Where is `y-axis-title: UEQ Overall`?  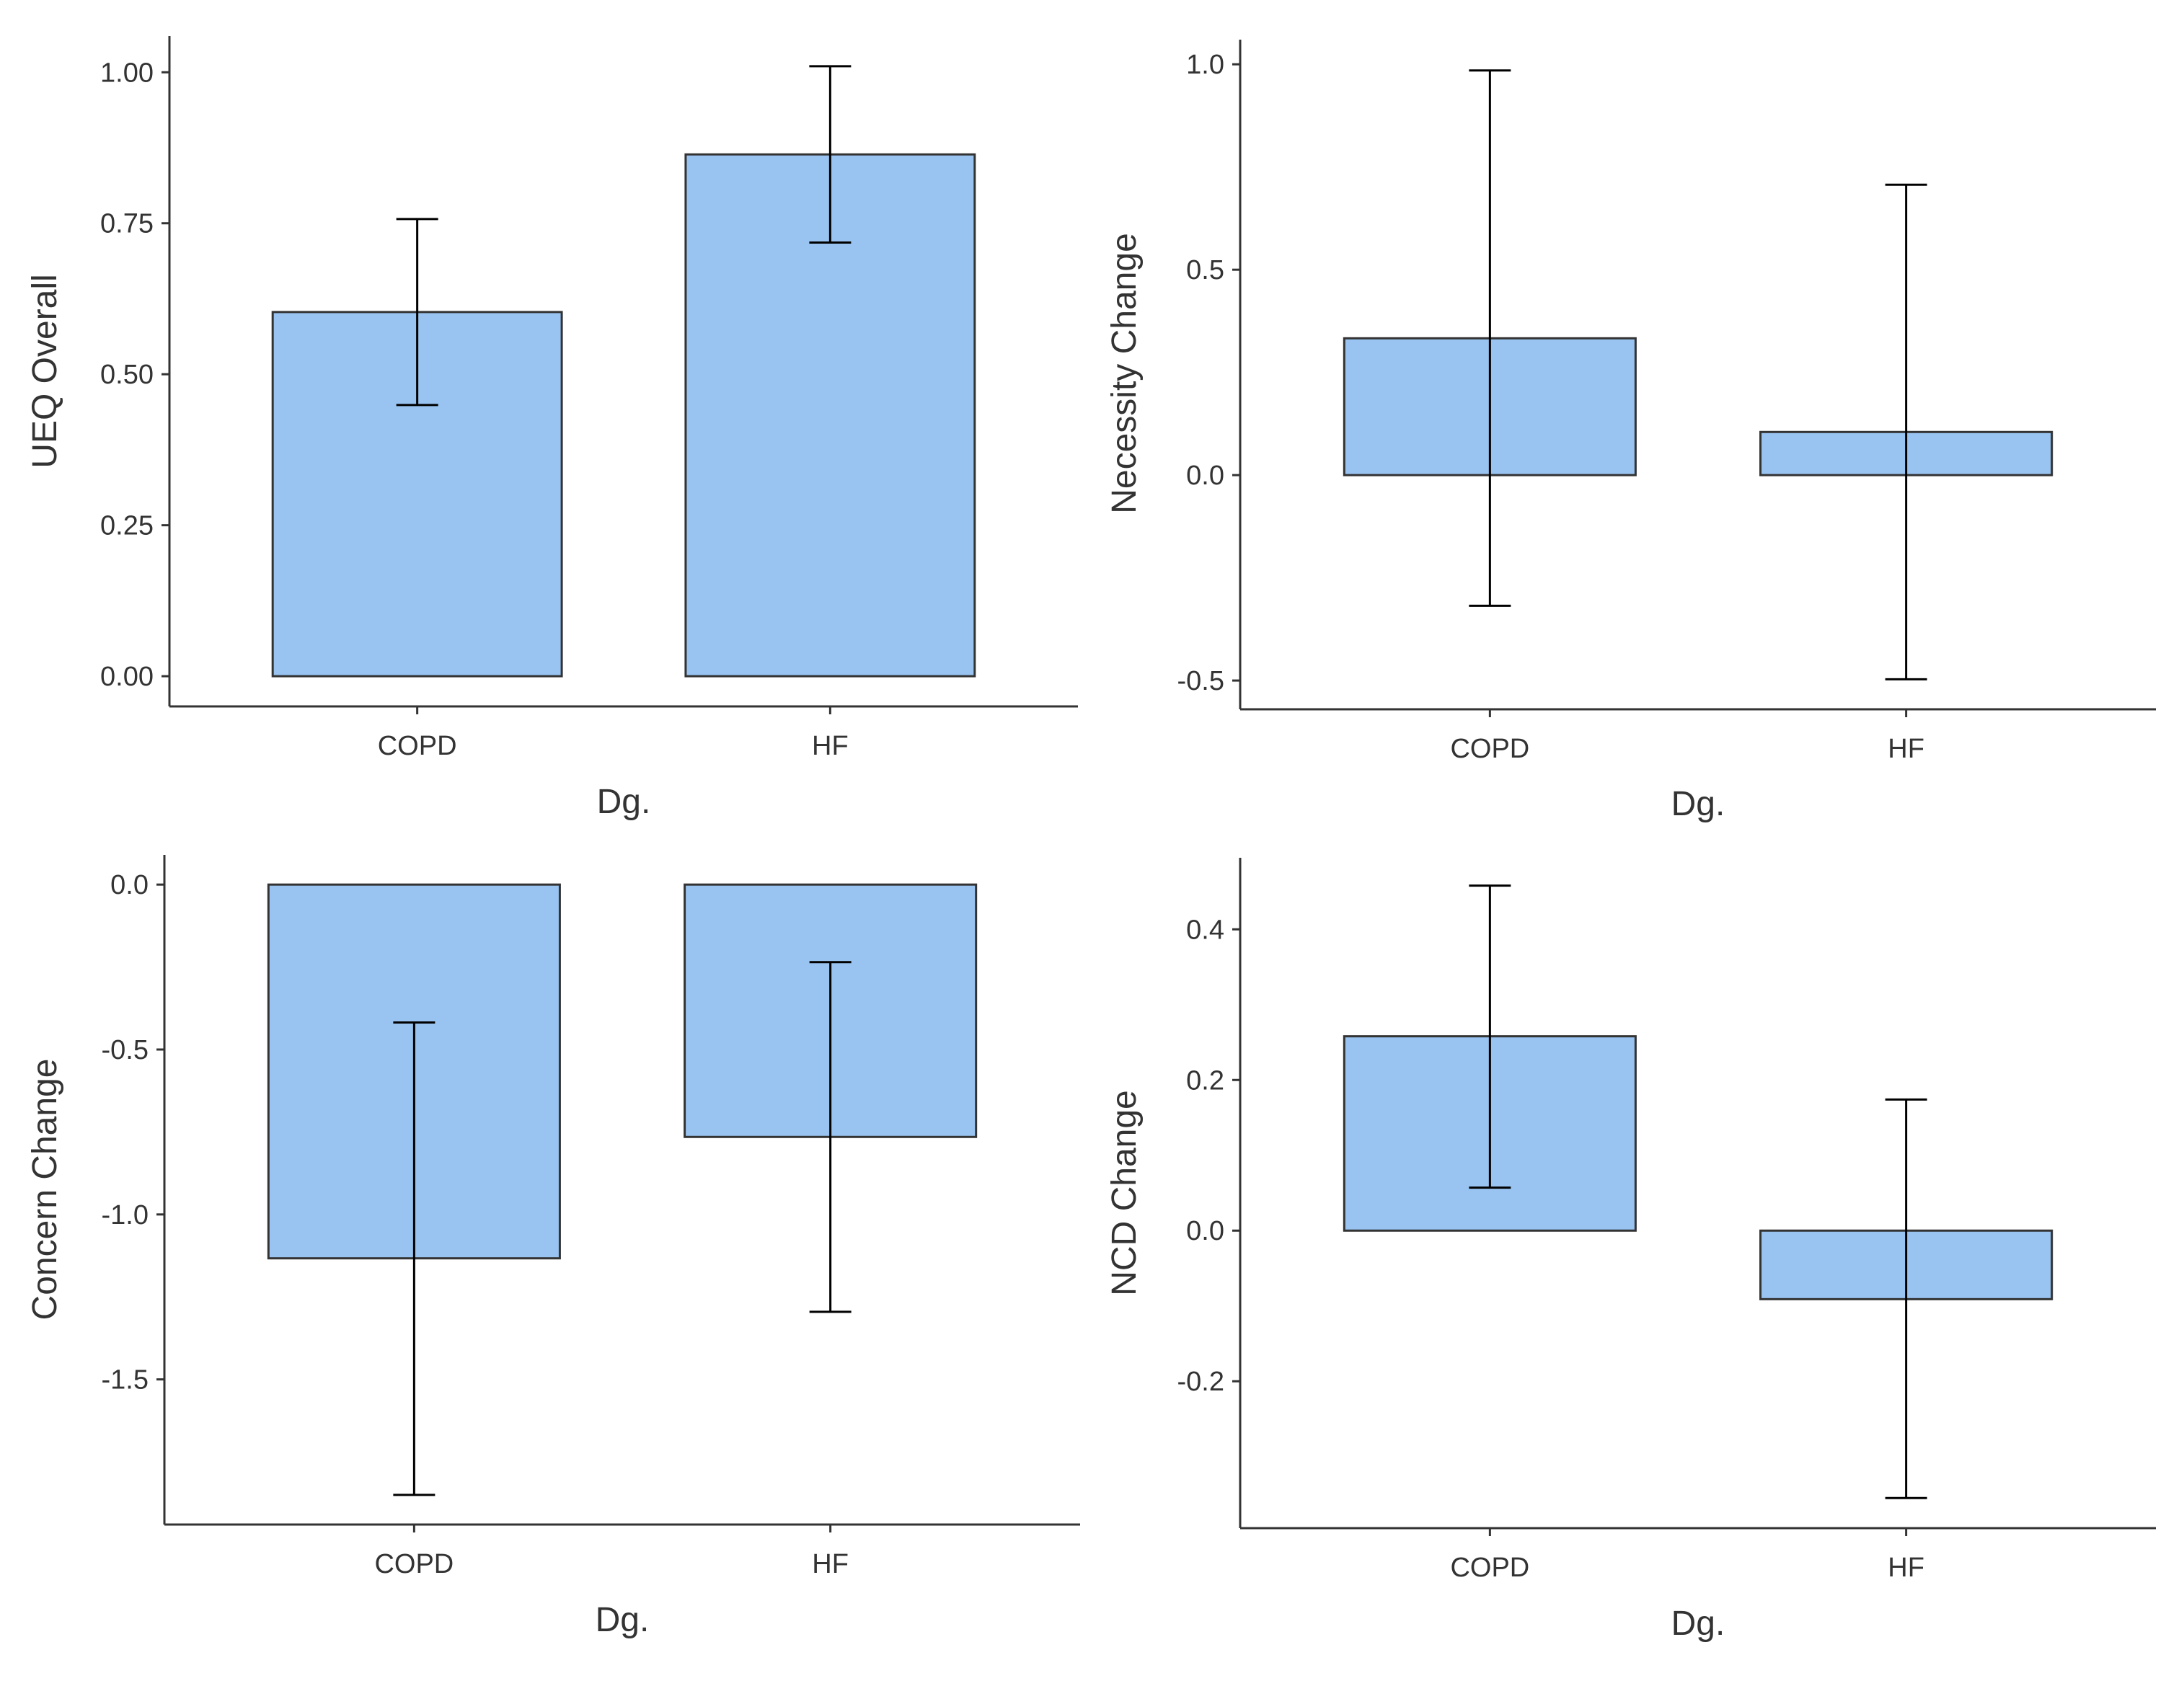 y-axis-title: UEQ Overall is located at coordinates (45, 371).